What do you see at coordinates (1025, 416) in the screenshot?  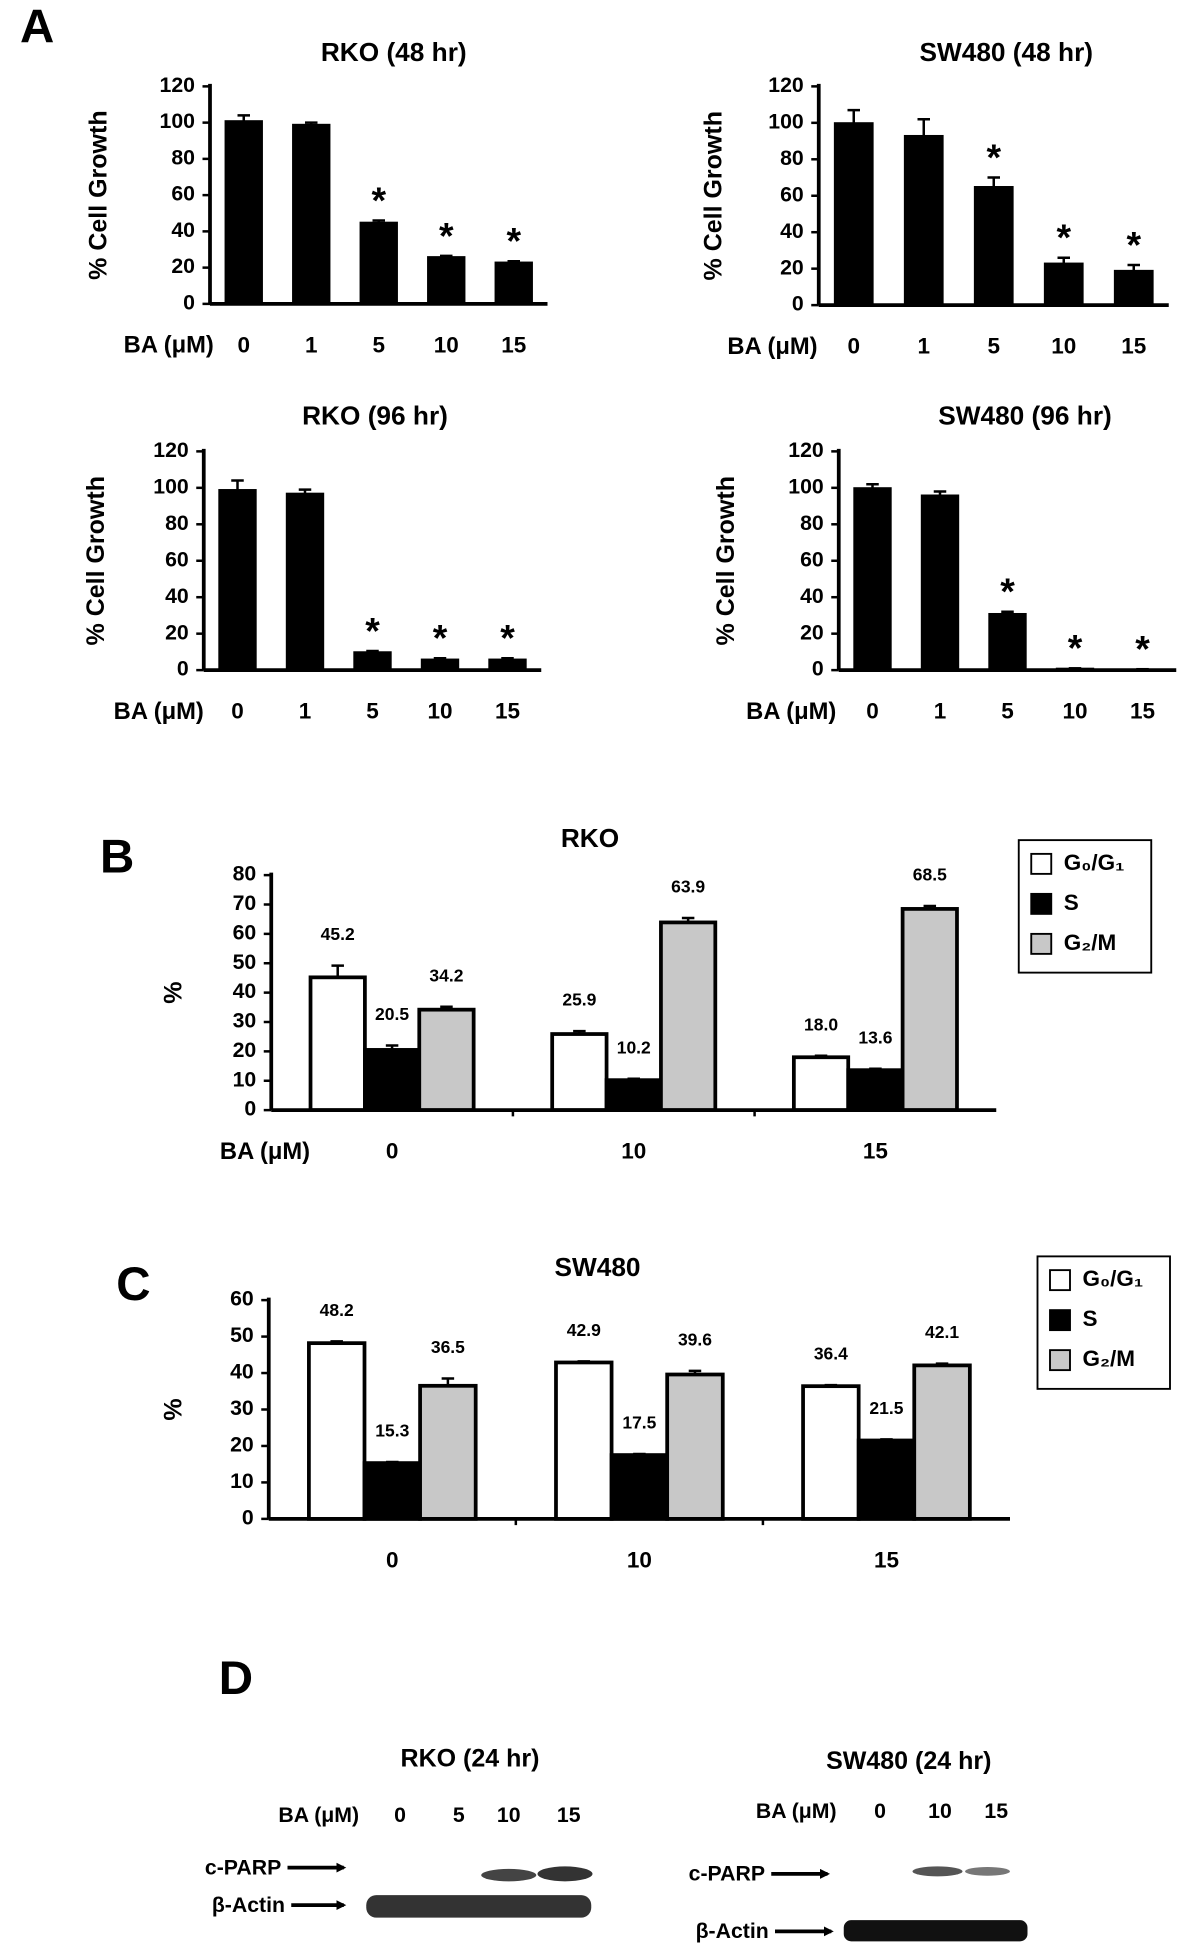 I see `chart-title: SW480 (96 hr)` at bounding box center [1025, 416].